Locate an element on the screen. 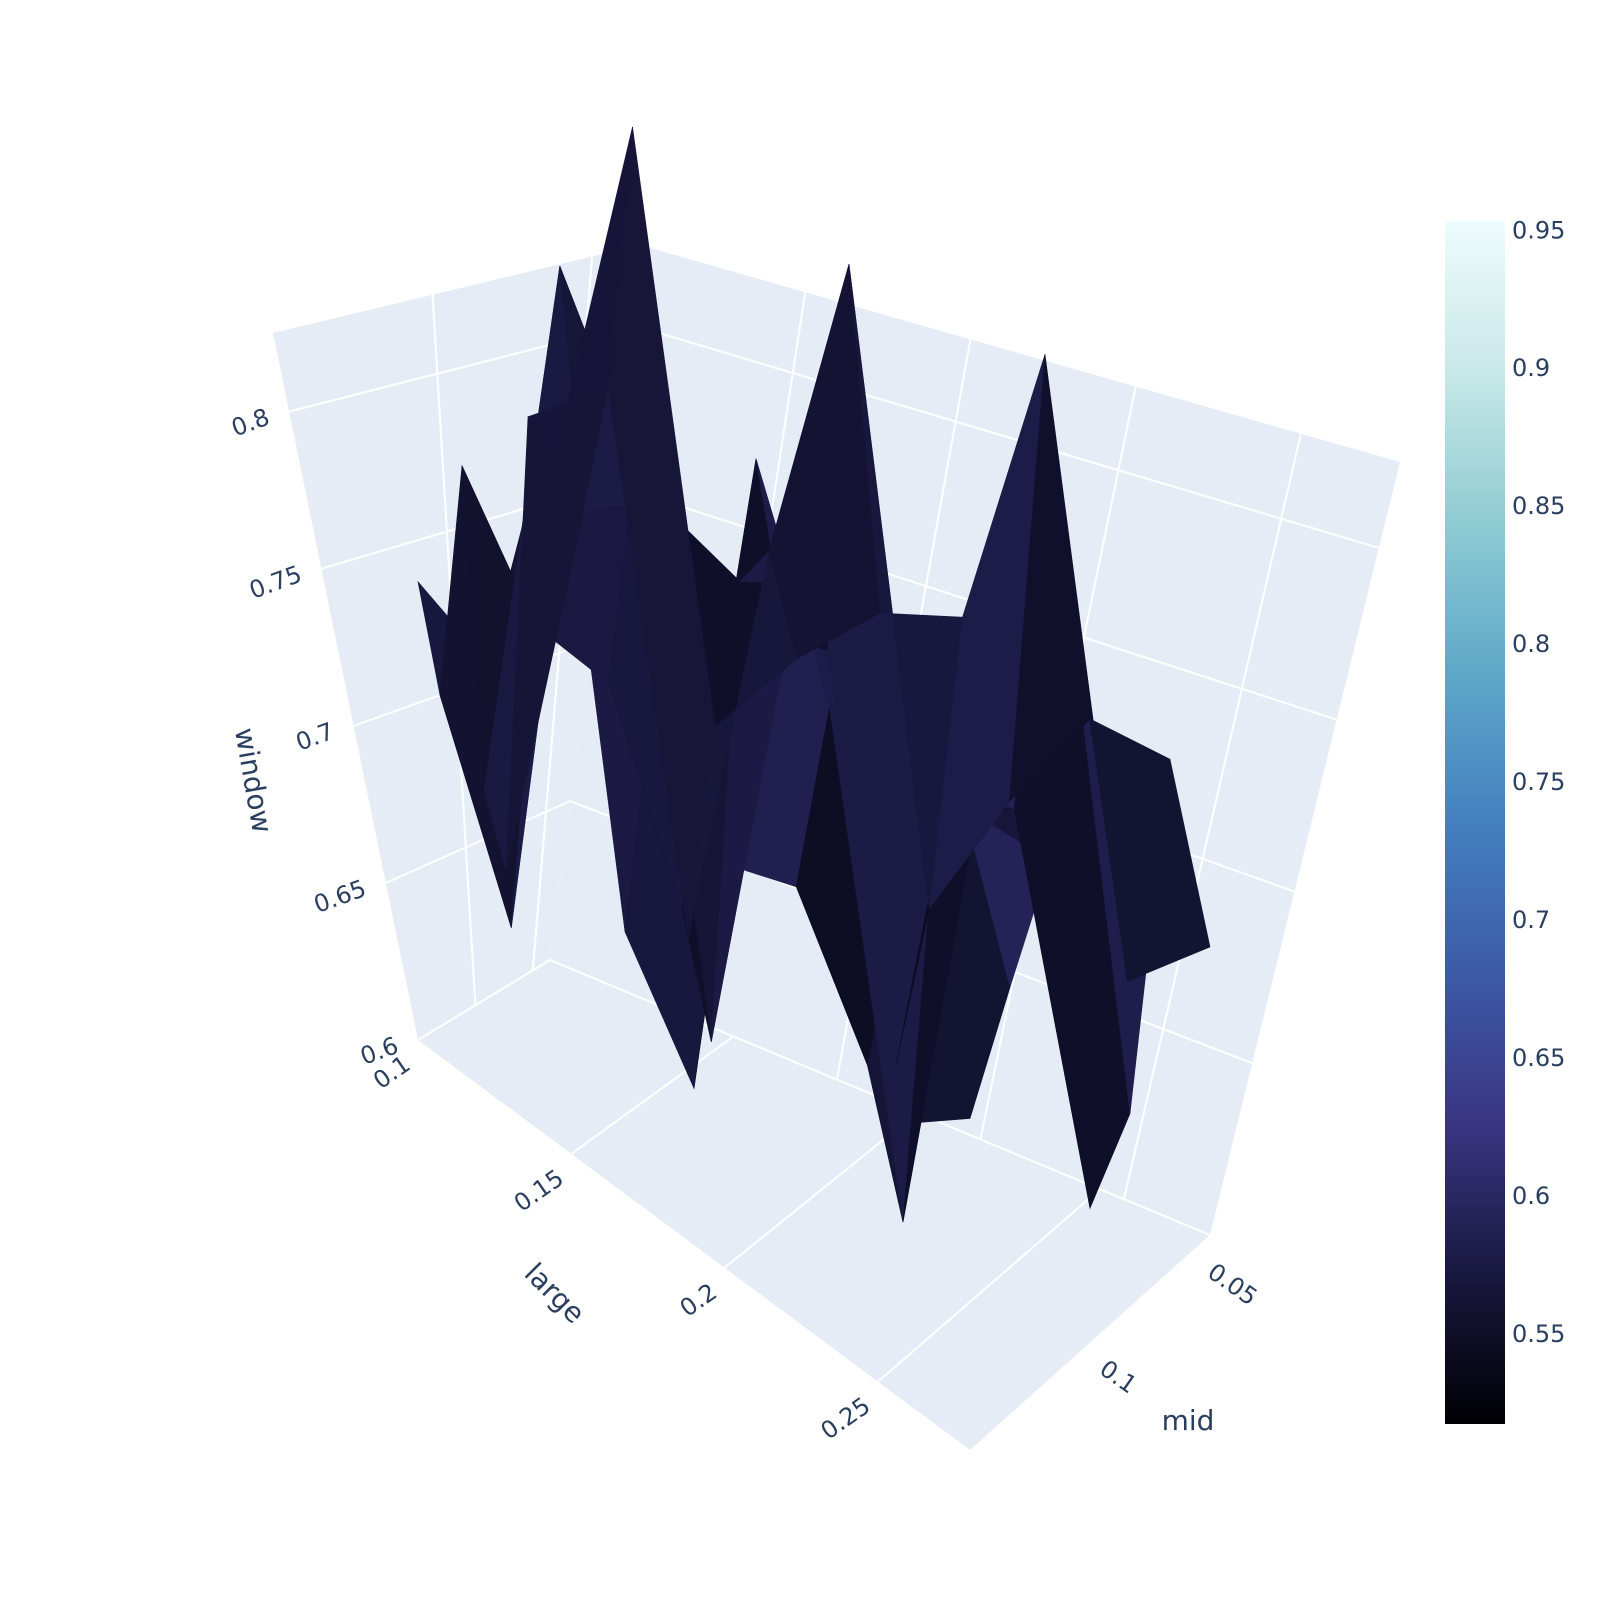 The height and width of the screenshot is (1604, 1600). colorbar-gradient is located at coordinates (1475, 822).